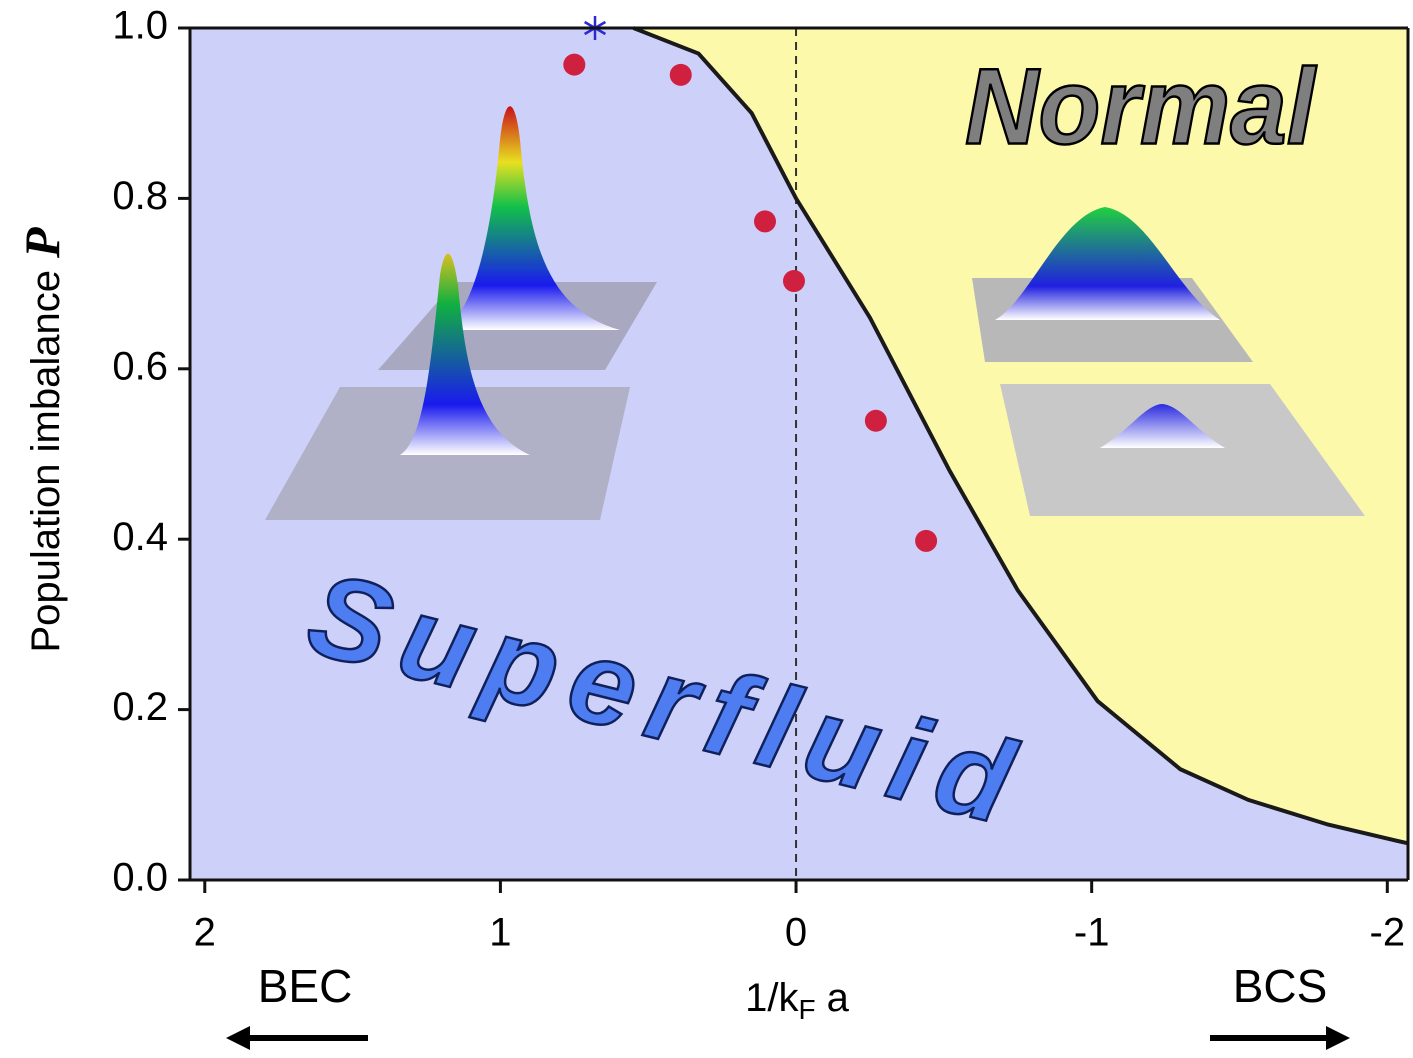 The image size is (1413, 1058). Describe the element at coordinates (42, 243) in the screenshot. I see `y-axis-label-symbol: P` at that location.